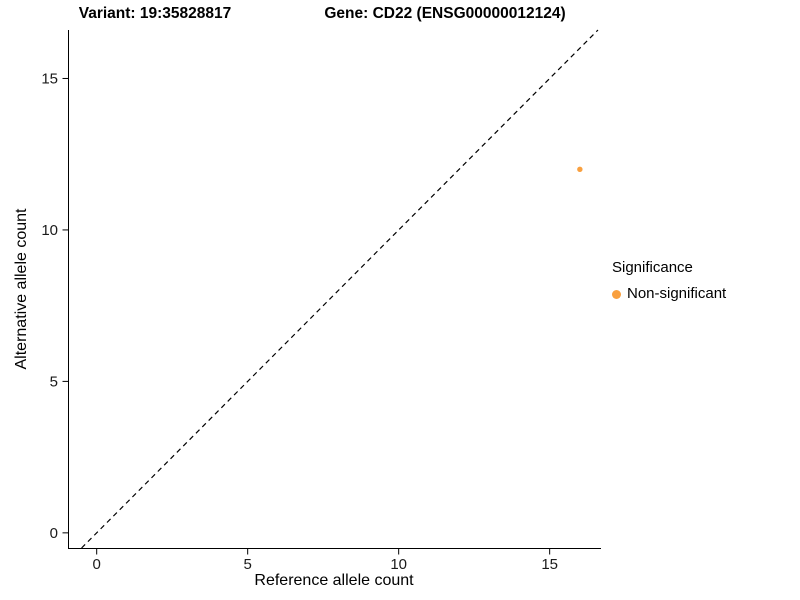 This screenshot has width=800, height=600. What do you see at coordinates (21, 289) in the screenshot?
I see `y-axis-label: Alternative allele count` at bounding box center [21, 289].